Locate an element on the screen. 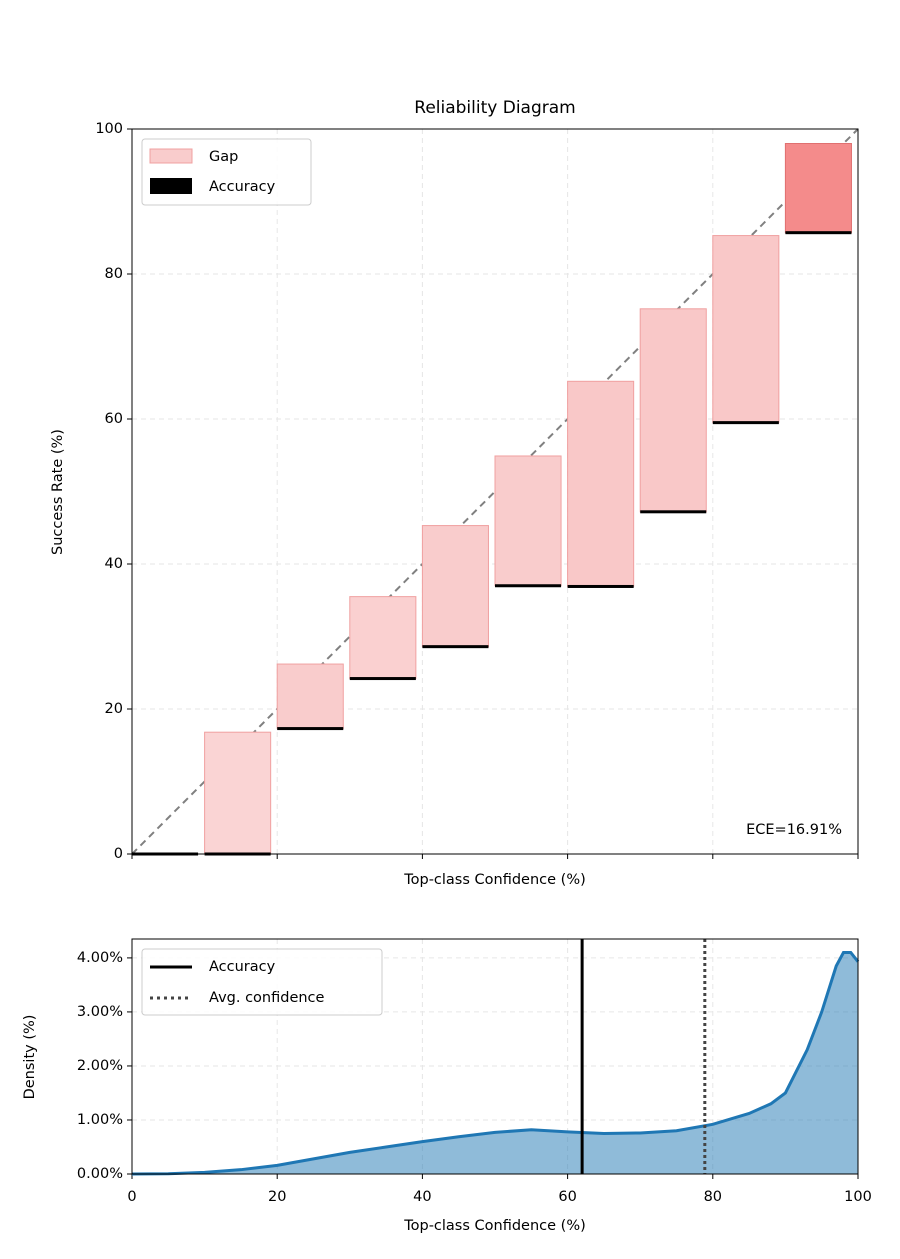  y-tick-label: 100 is located at coordinates (109, 129).